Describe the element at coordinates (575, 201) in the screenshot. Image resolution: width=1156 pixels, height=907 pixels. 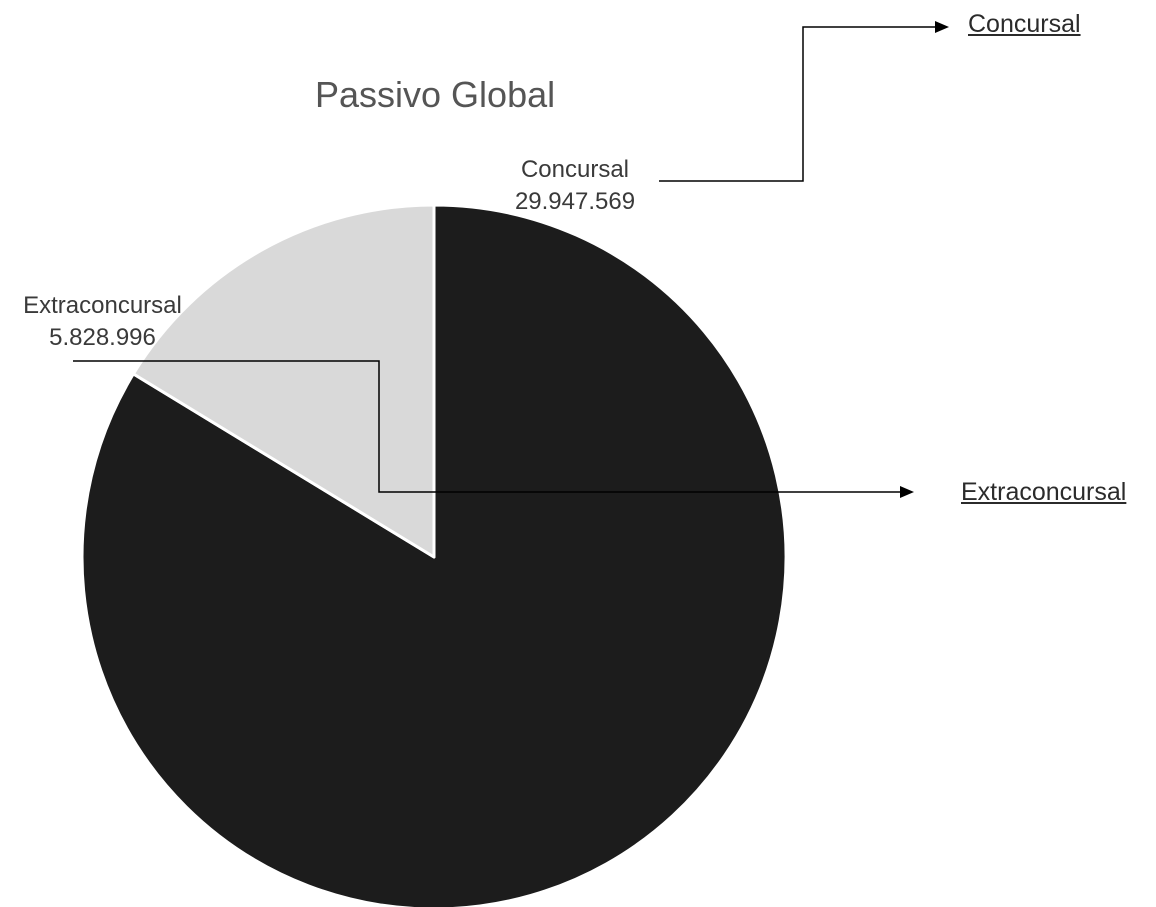
I see `slice-label-value: 29.947.569` at that location.